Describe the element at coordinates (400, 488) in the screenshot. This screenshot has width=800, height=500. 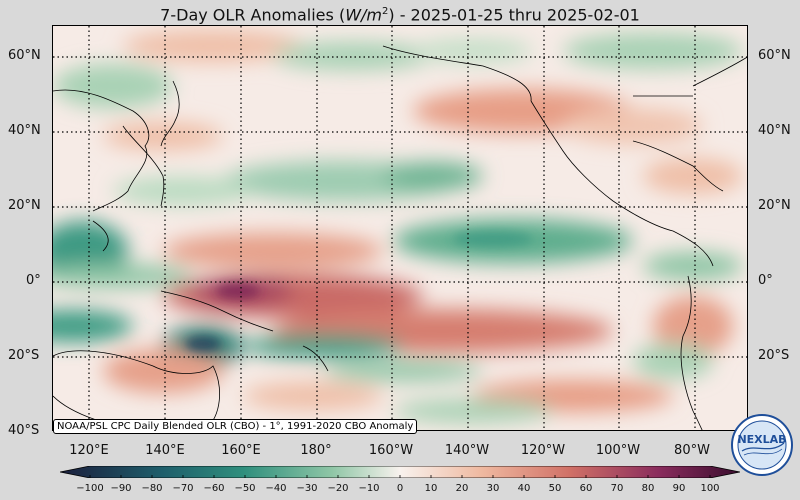
I see `colorbar-tick-label: 0` at that location.